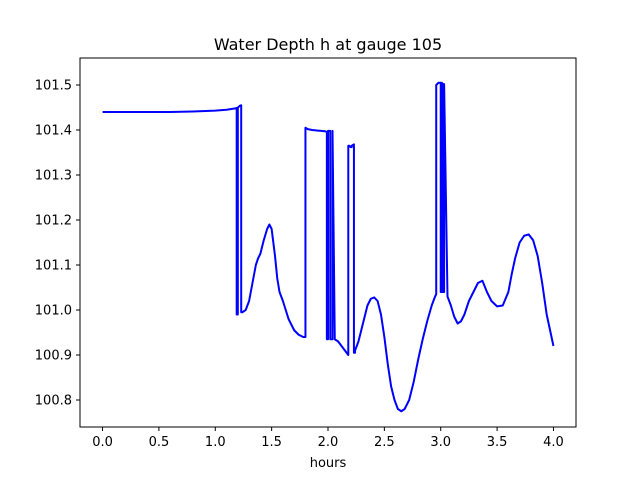 This screenshot has width=640, height=480. Describe the element at coordinates (53, 401) in the screenshot. I see `y-tick-label: 100.8` at that location.